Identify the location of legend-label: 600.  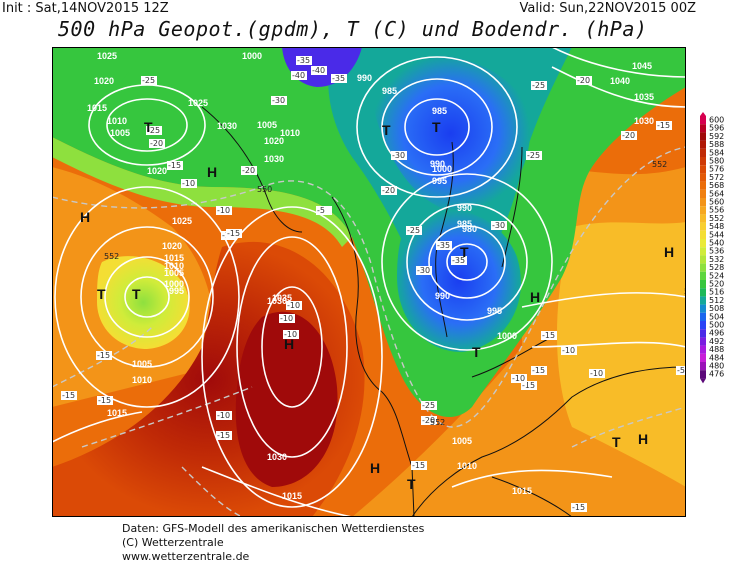
(716, 120).